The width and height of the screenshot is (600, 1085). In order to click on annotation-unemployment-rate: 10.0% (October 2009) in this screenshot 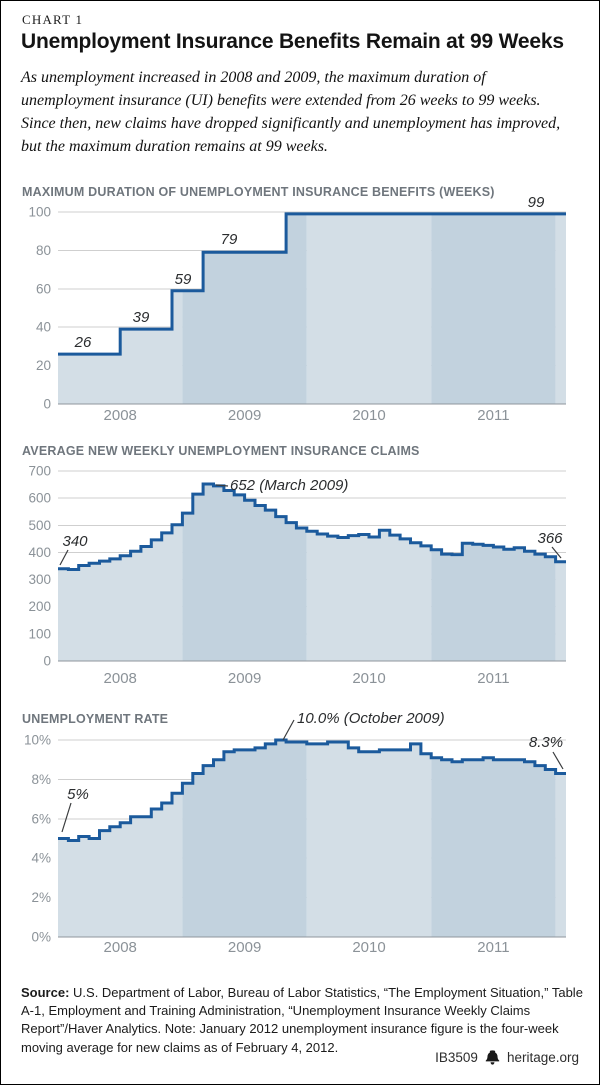, I will do `click(371, 718)`.